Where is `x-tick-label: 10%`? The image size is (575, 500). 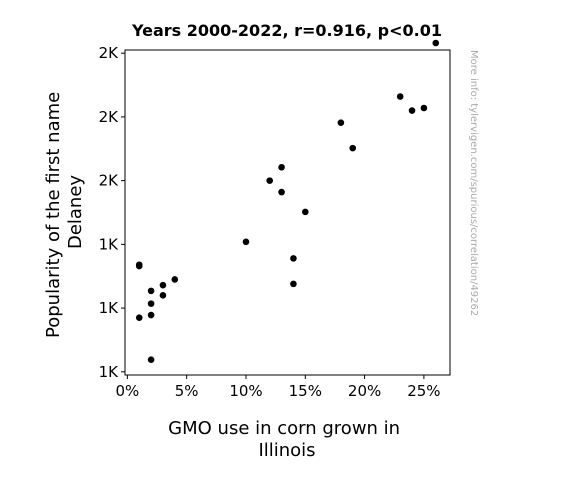 x-tick-label: 10% is located at coordinates (245, 391).